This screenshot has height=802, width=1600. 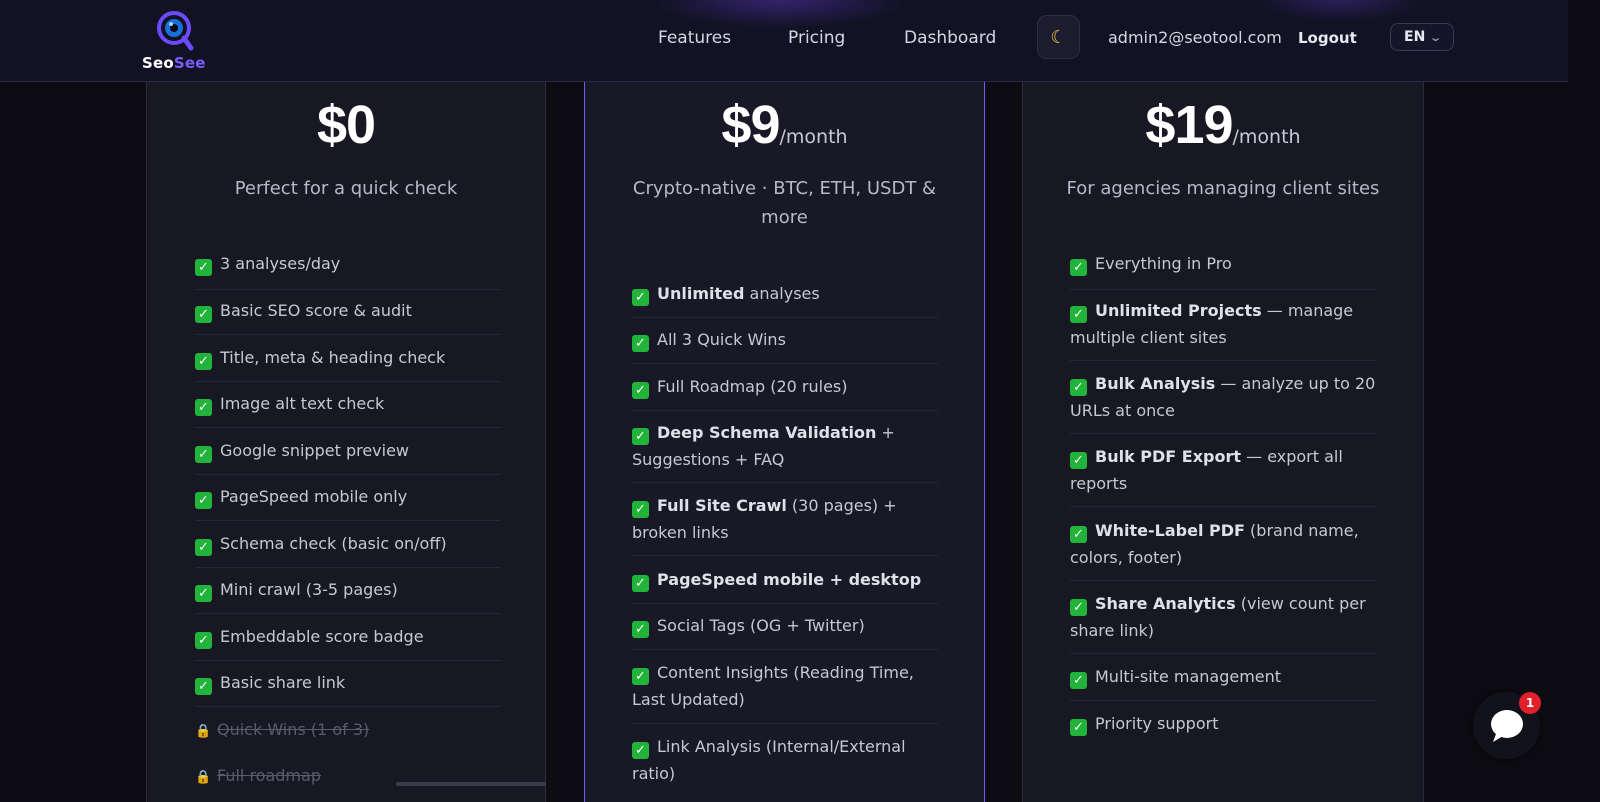 I want to click on feature-item: ✓ PageSpeed mobile only, so click(x=348, y=502).